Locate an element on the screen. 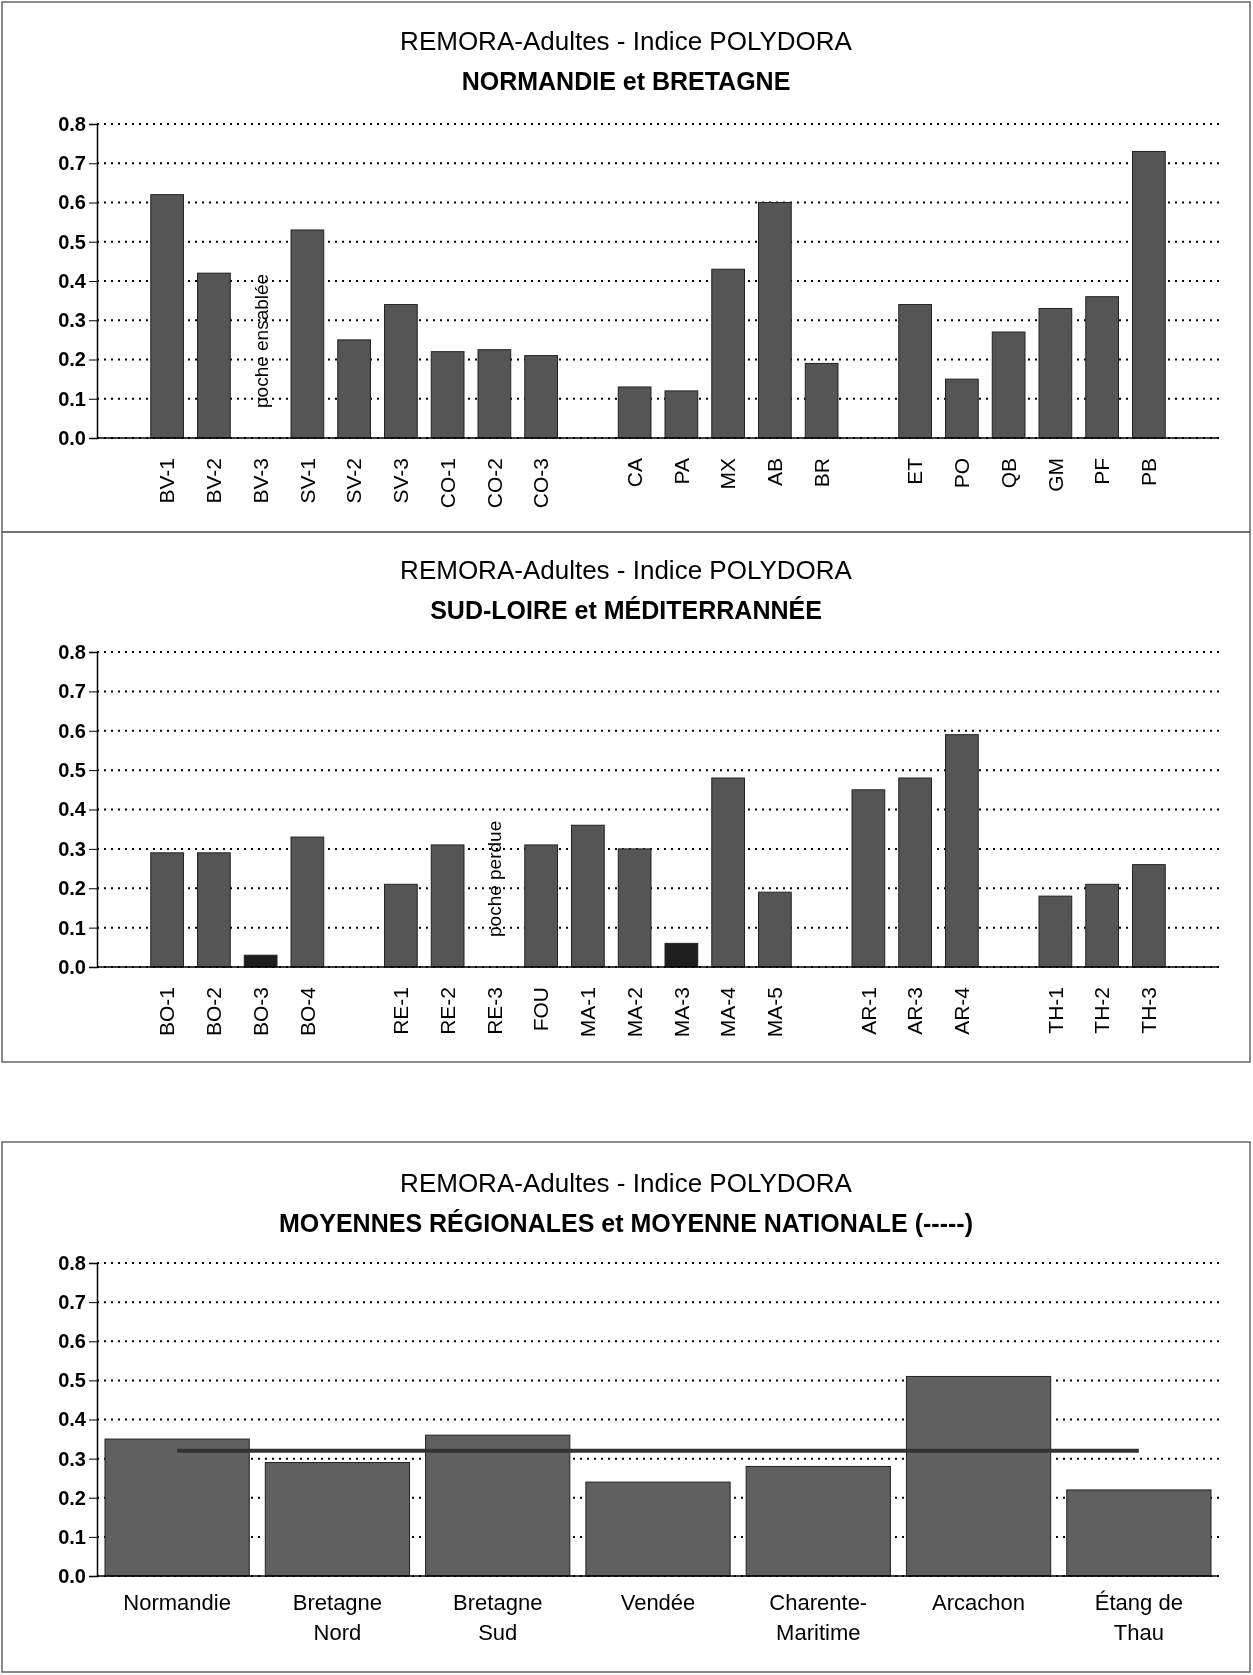  annotation: poche ensablée is located at coordinates (261, 340).